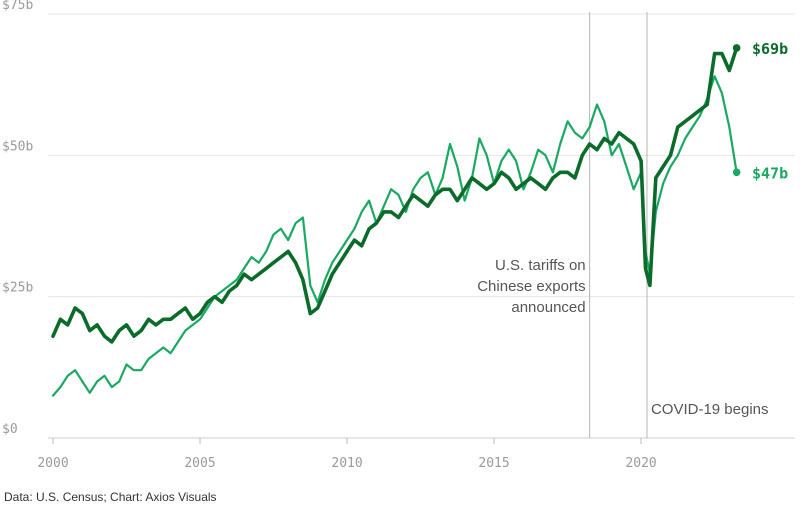  What do you see at coordinates (199, 463) in the screenshot?
I see `x-tick-label: 2005` at bounding box center [199, 463].